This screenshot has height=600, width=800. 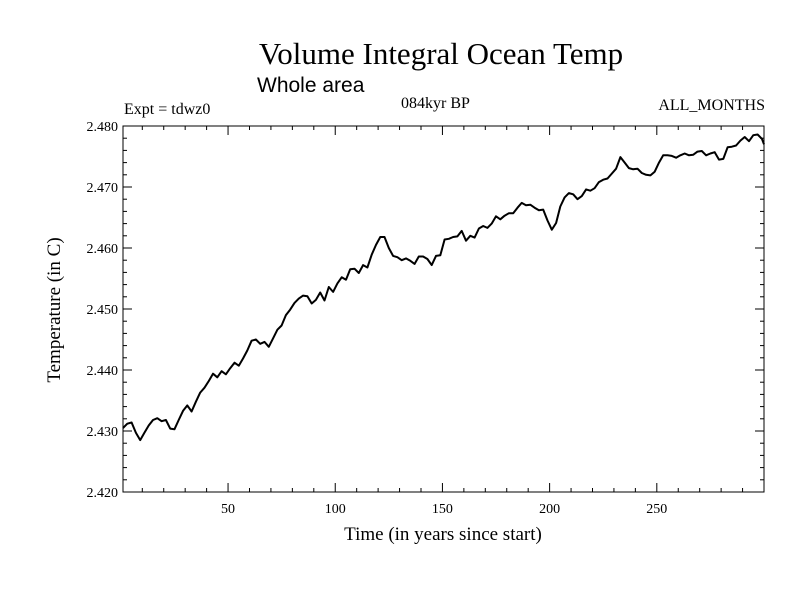 What do you see at coordinates (443, 534) in the screenshot?
I see `x-axis-label: Time (in years since start)` at bounding box center [443, 534].